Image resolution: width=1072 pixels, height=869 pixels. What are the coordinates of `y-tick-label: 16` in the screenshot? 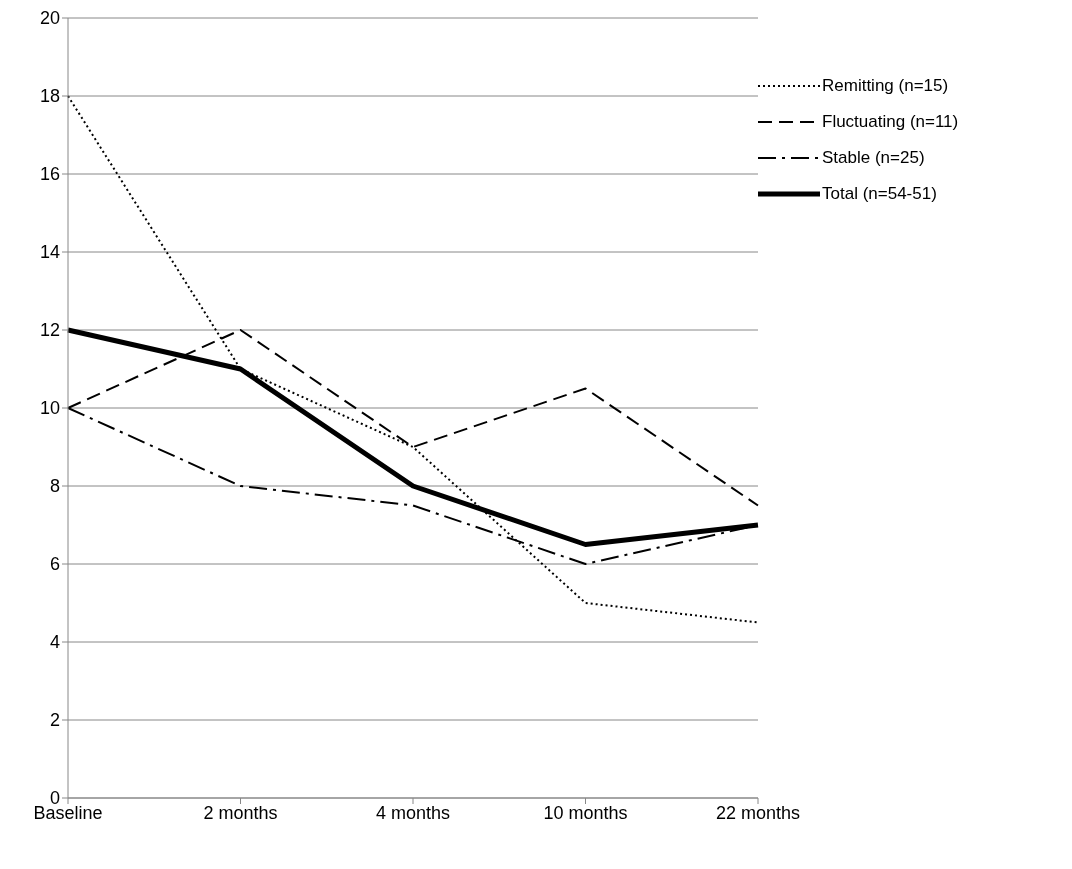 It's located at (49, 174).